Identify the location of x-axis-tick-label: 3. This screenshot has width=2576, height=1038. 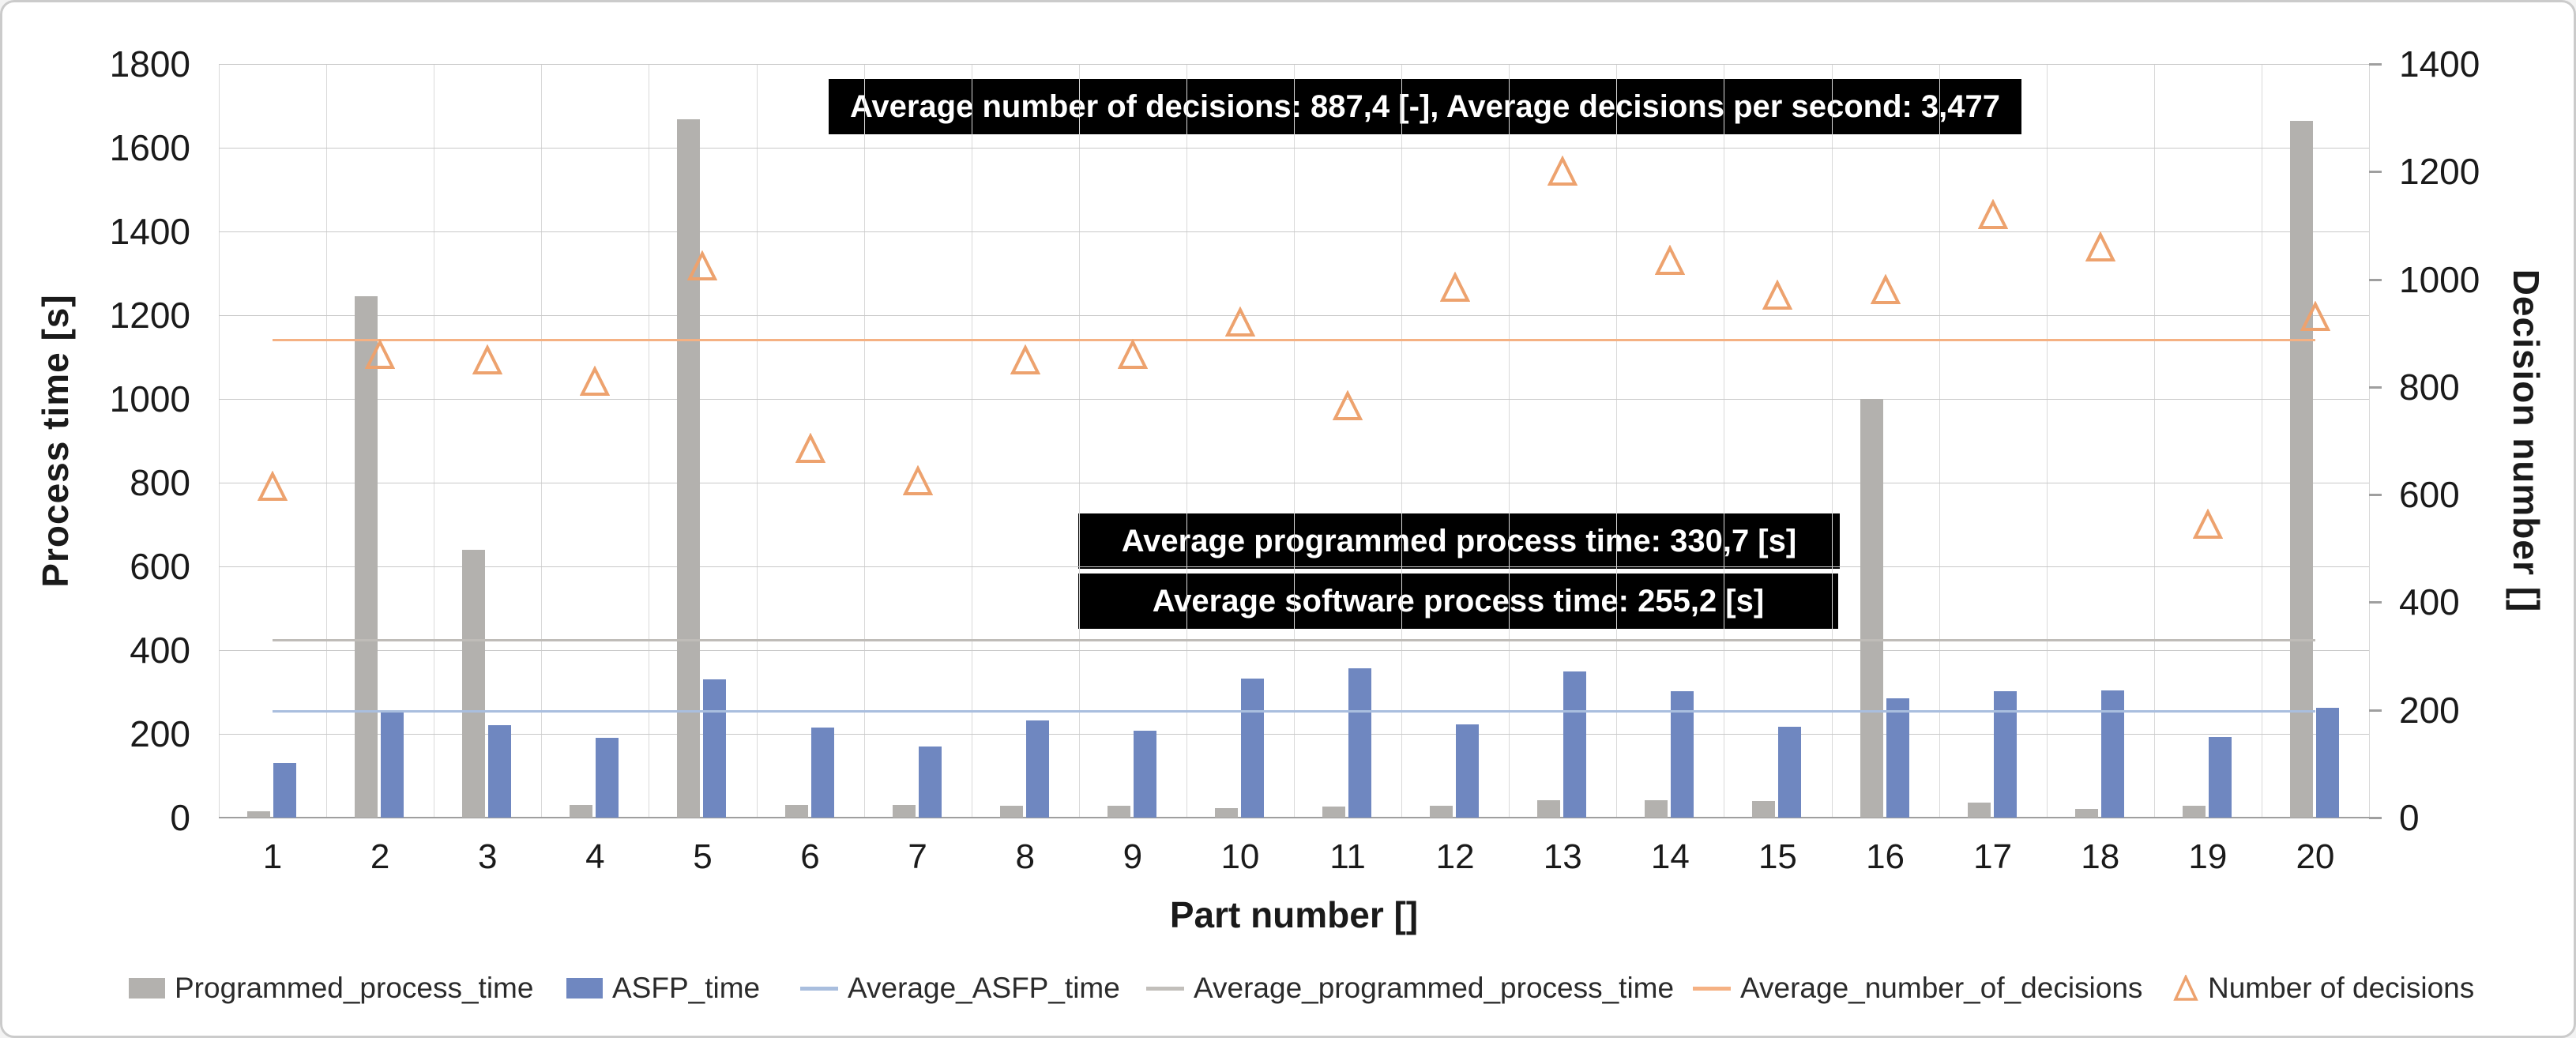
(488, 857).